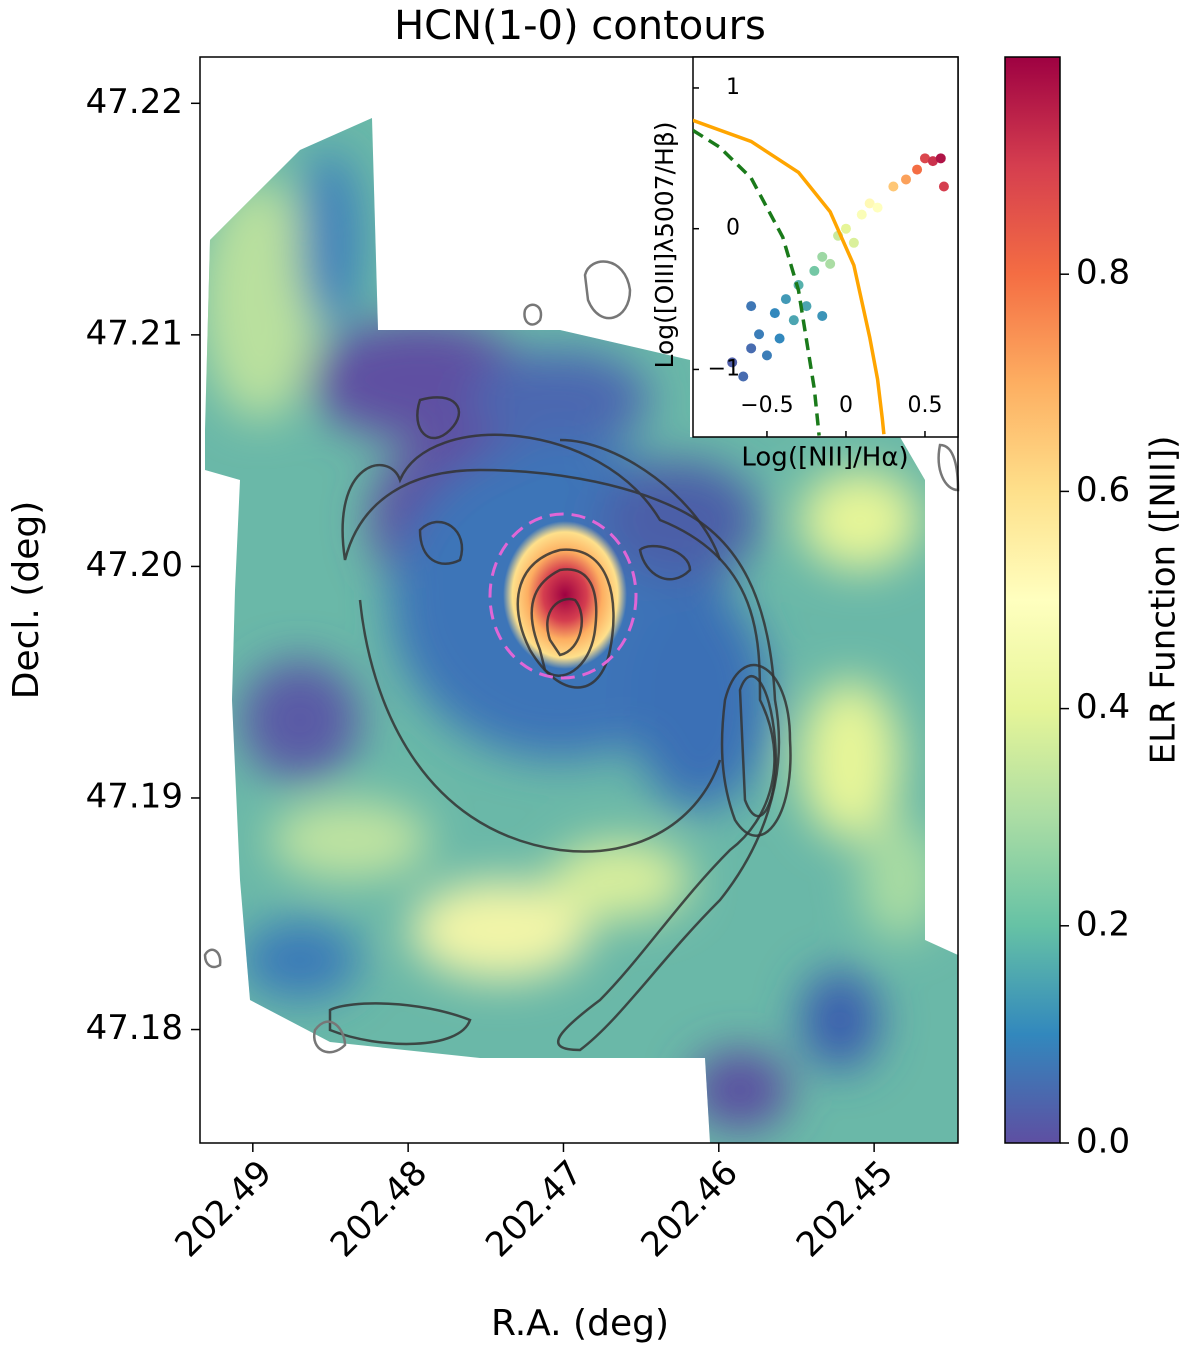 This screenshot has width=1200, height=1358. What do you see at coordinates (924, 405) in the screenshot?
I see `x-tick-label: 0.5` at bounding box center [924, 405].